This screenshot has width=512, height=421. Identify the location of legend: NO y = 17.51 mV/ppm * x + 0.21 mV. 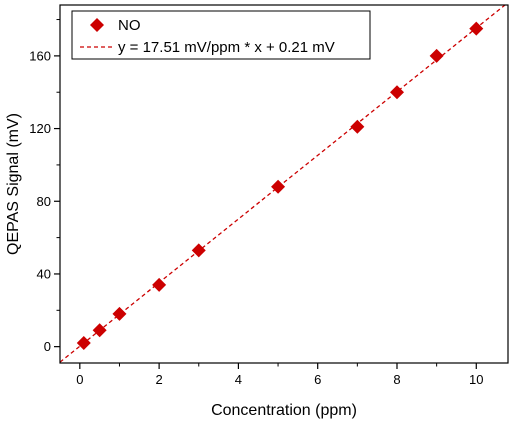
(221, 35).